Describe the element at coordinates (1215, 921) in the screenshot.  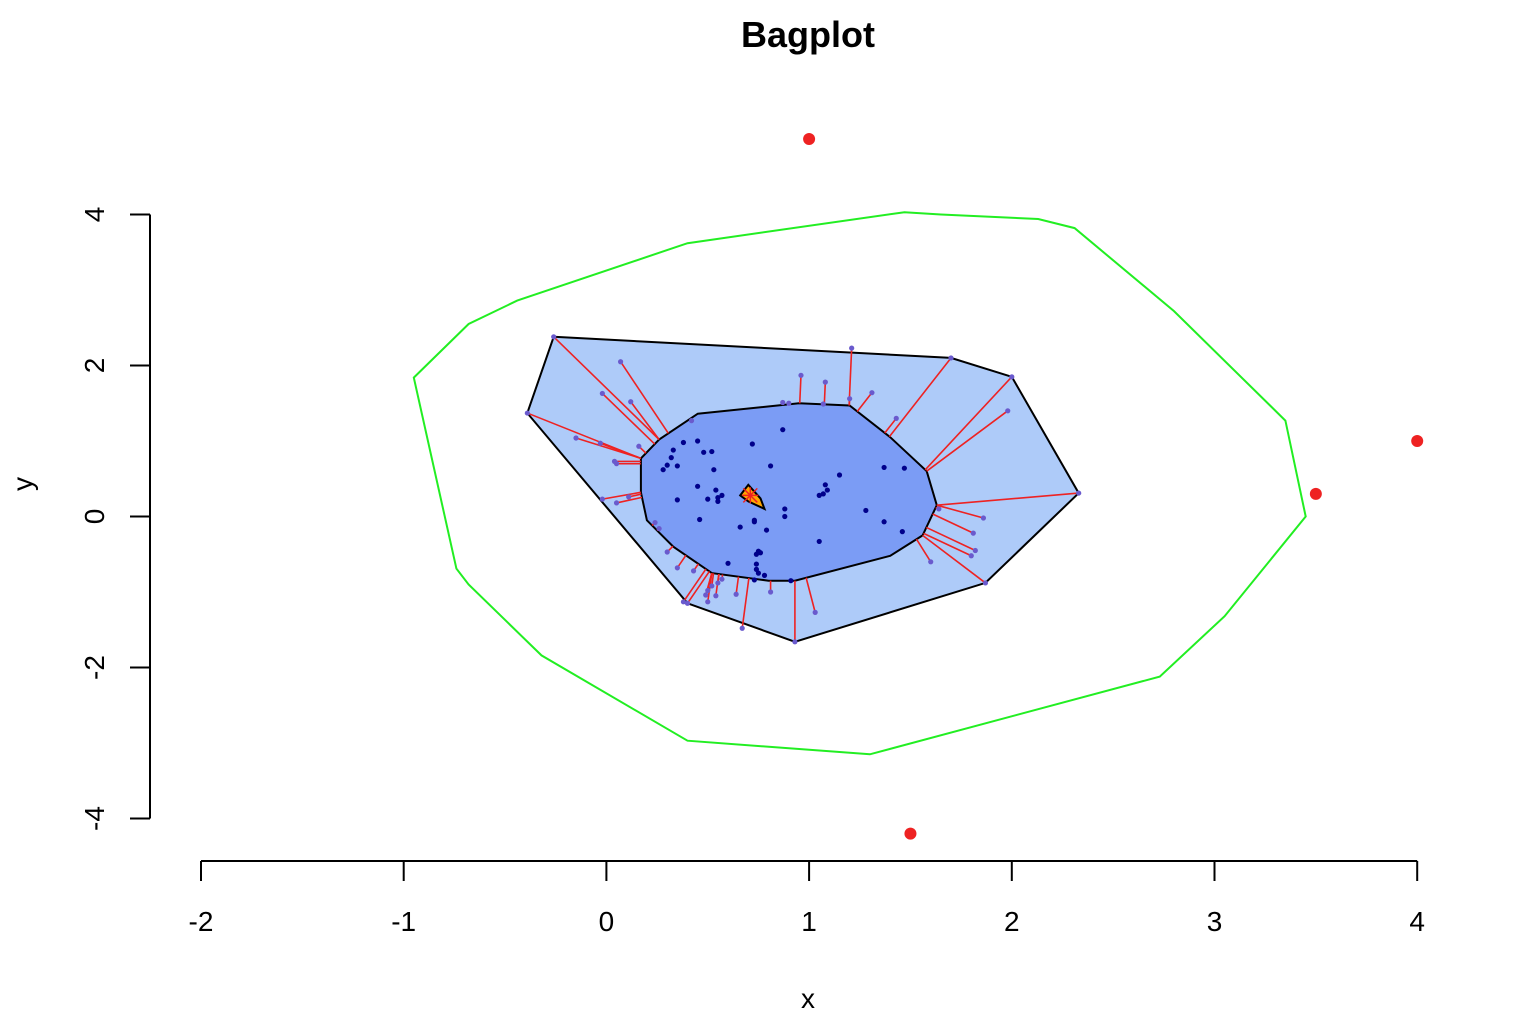
I see `x-tick-label: 3` at that location.